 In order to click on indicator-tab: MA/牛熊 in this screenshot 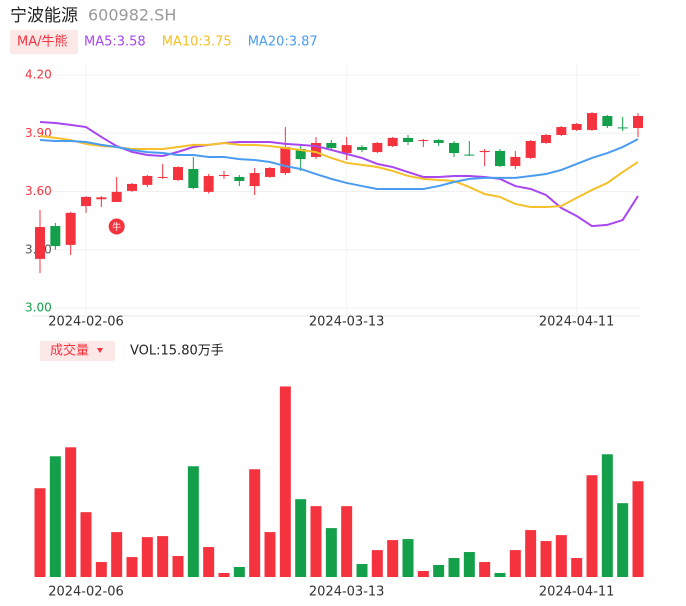, I will do `click(42, 42)`.